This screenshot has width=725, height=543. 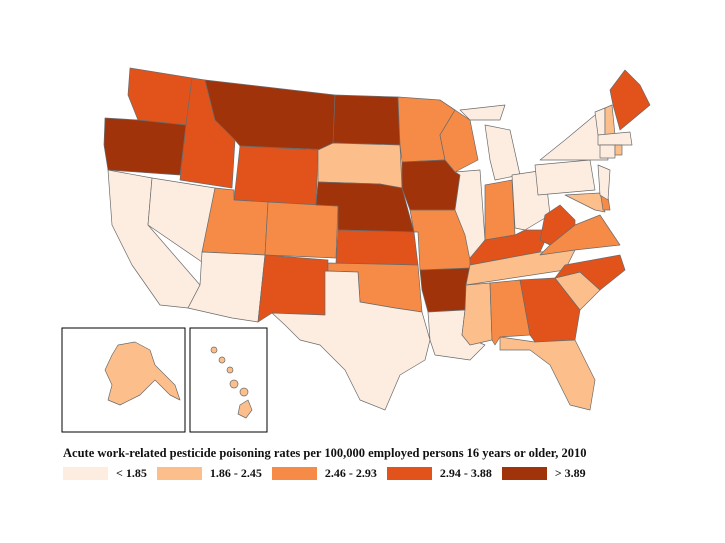 I want to click on state-nj, so click(x=604, y=182).